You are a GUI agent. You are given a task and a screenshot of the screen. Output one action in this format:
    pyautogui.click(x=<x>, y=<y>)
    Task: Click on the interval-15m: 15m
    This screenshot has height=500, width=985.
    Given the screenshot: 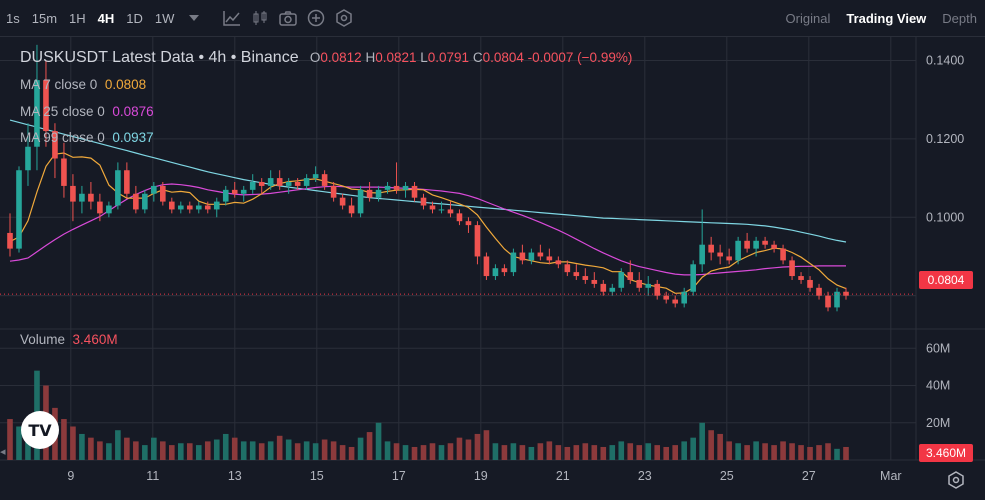 What is the action you would take?
    pyautogui.click(x=44, y=18)
    